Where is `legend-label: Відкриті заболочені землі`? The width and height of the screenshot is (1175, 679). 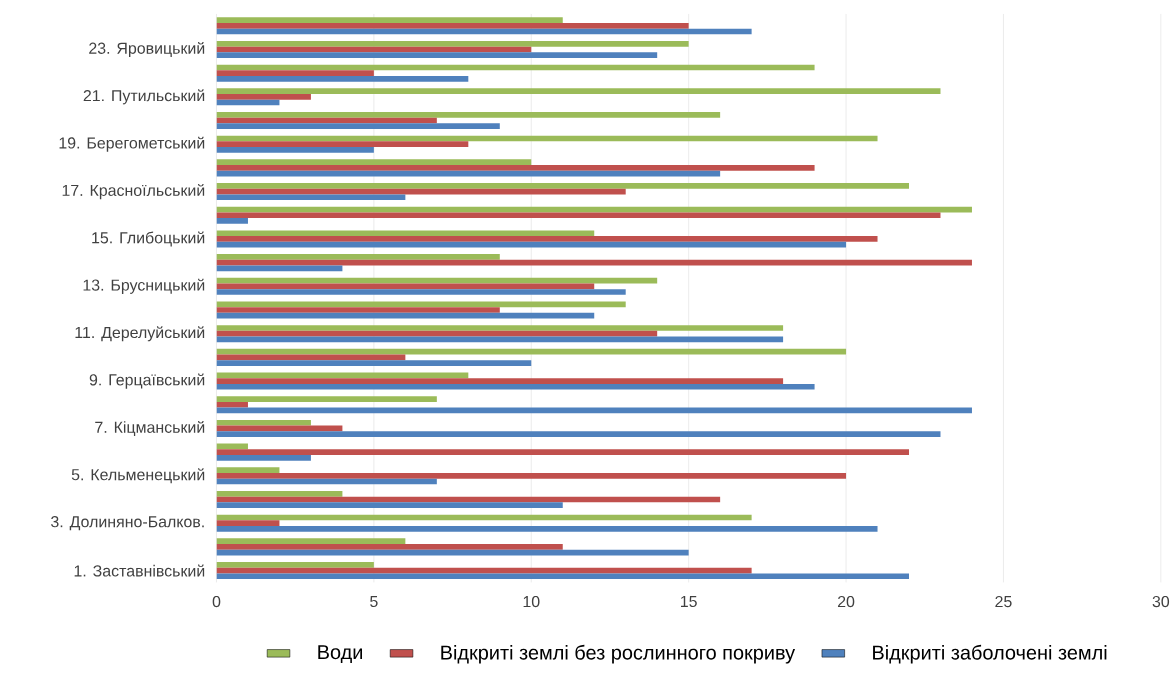
legend-label: Відкриті заболочені землі is located at coordinates (990, 654).